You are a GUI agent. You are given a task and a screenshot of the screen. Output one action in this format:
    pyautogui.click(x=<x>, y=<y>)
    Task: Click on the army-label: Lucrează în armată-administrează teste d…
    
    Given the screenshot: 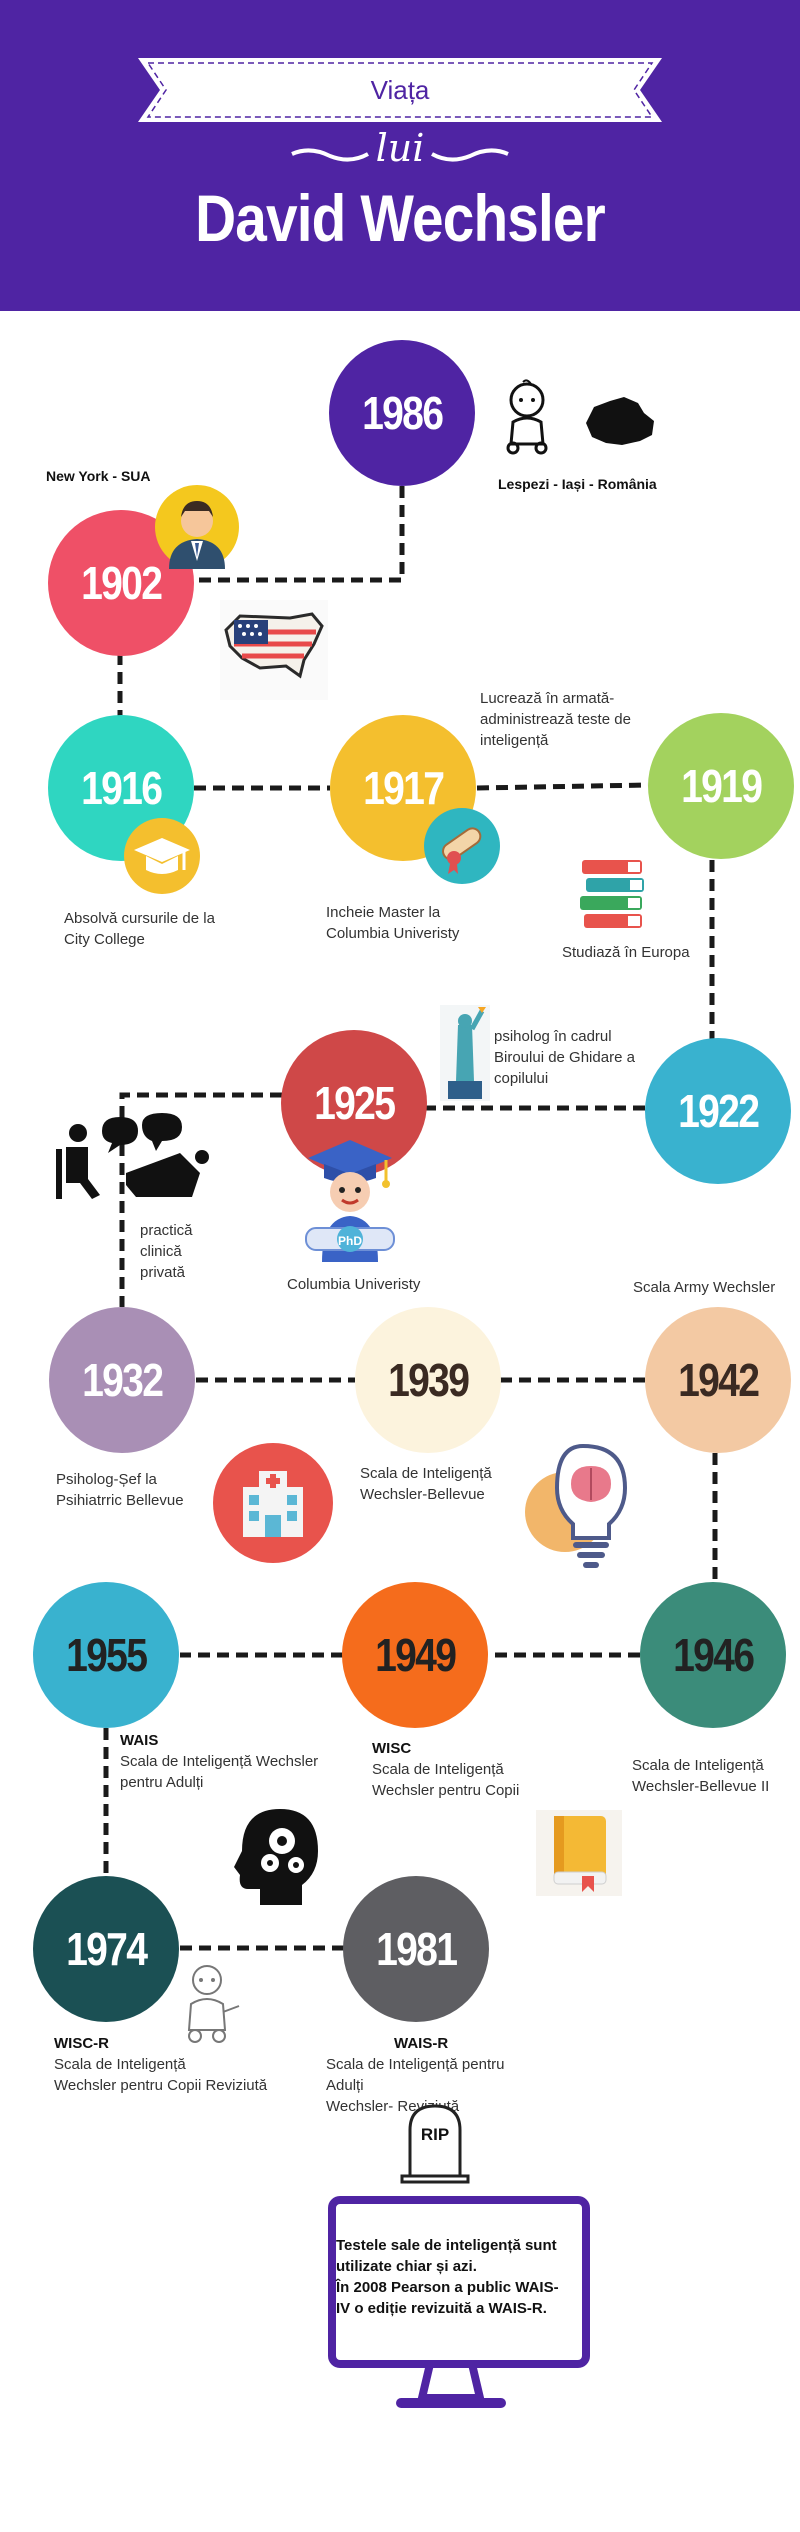 What is the action you would take?
    pyautogui.click(x=555, y=719)
    